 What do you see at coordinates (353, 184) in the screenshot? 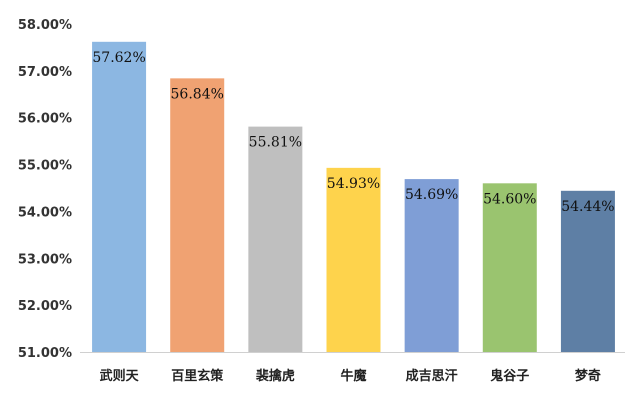
I see `data-label: 54.93%` at bounding box center [353, 184].